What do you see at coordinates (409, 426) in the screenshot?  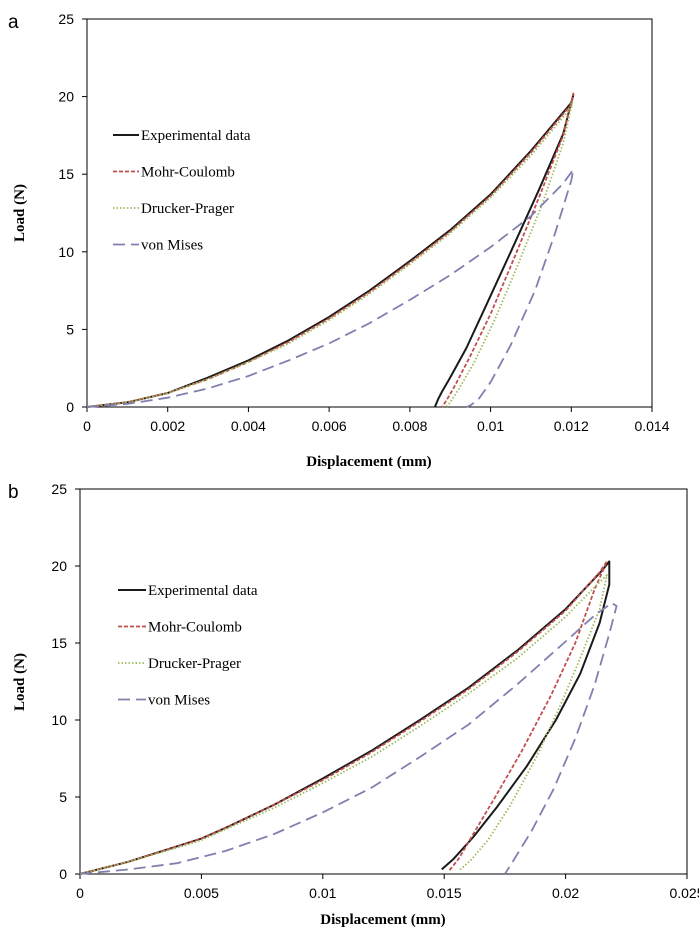 I see `x-tick-label: 0.008` at bounding box center [409, 426].